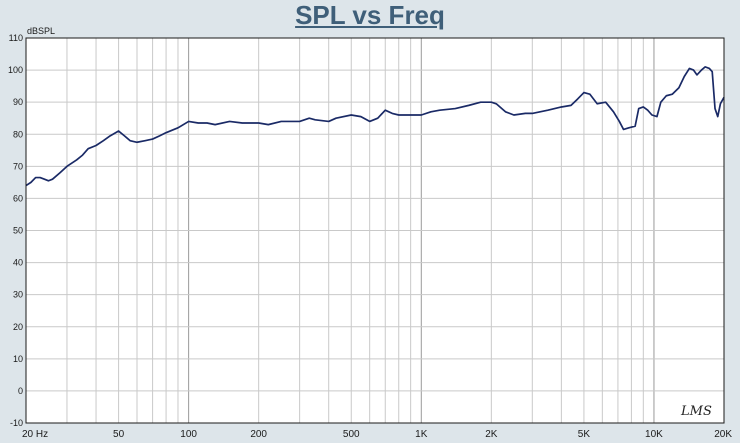 The width and height of the screenshot is (740, 443). I want to click on x-tick-labels: 20 Hz 50 100 200 500 1K 2K 5K 10K 20K, so click(377, 434).